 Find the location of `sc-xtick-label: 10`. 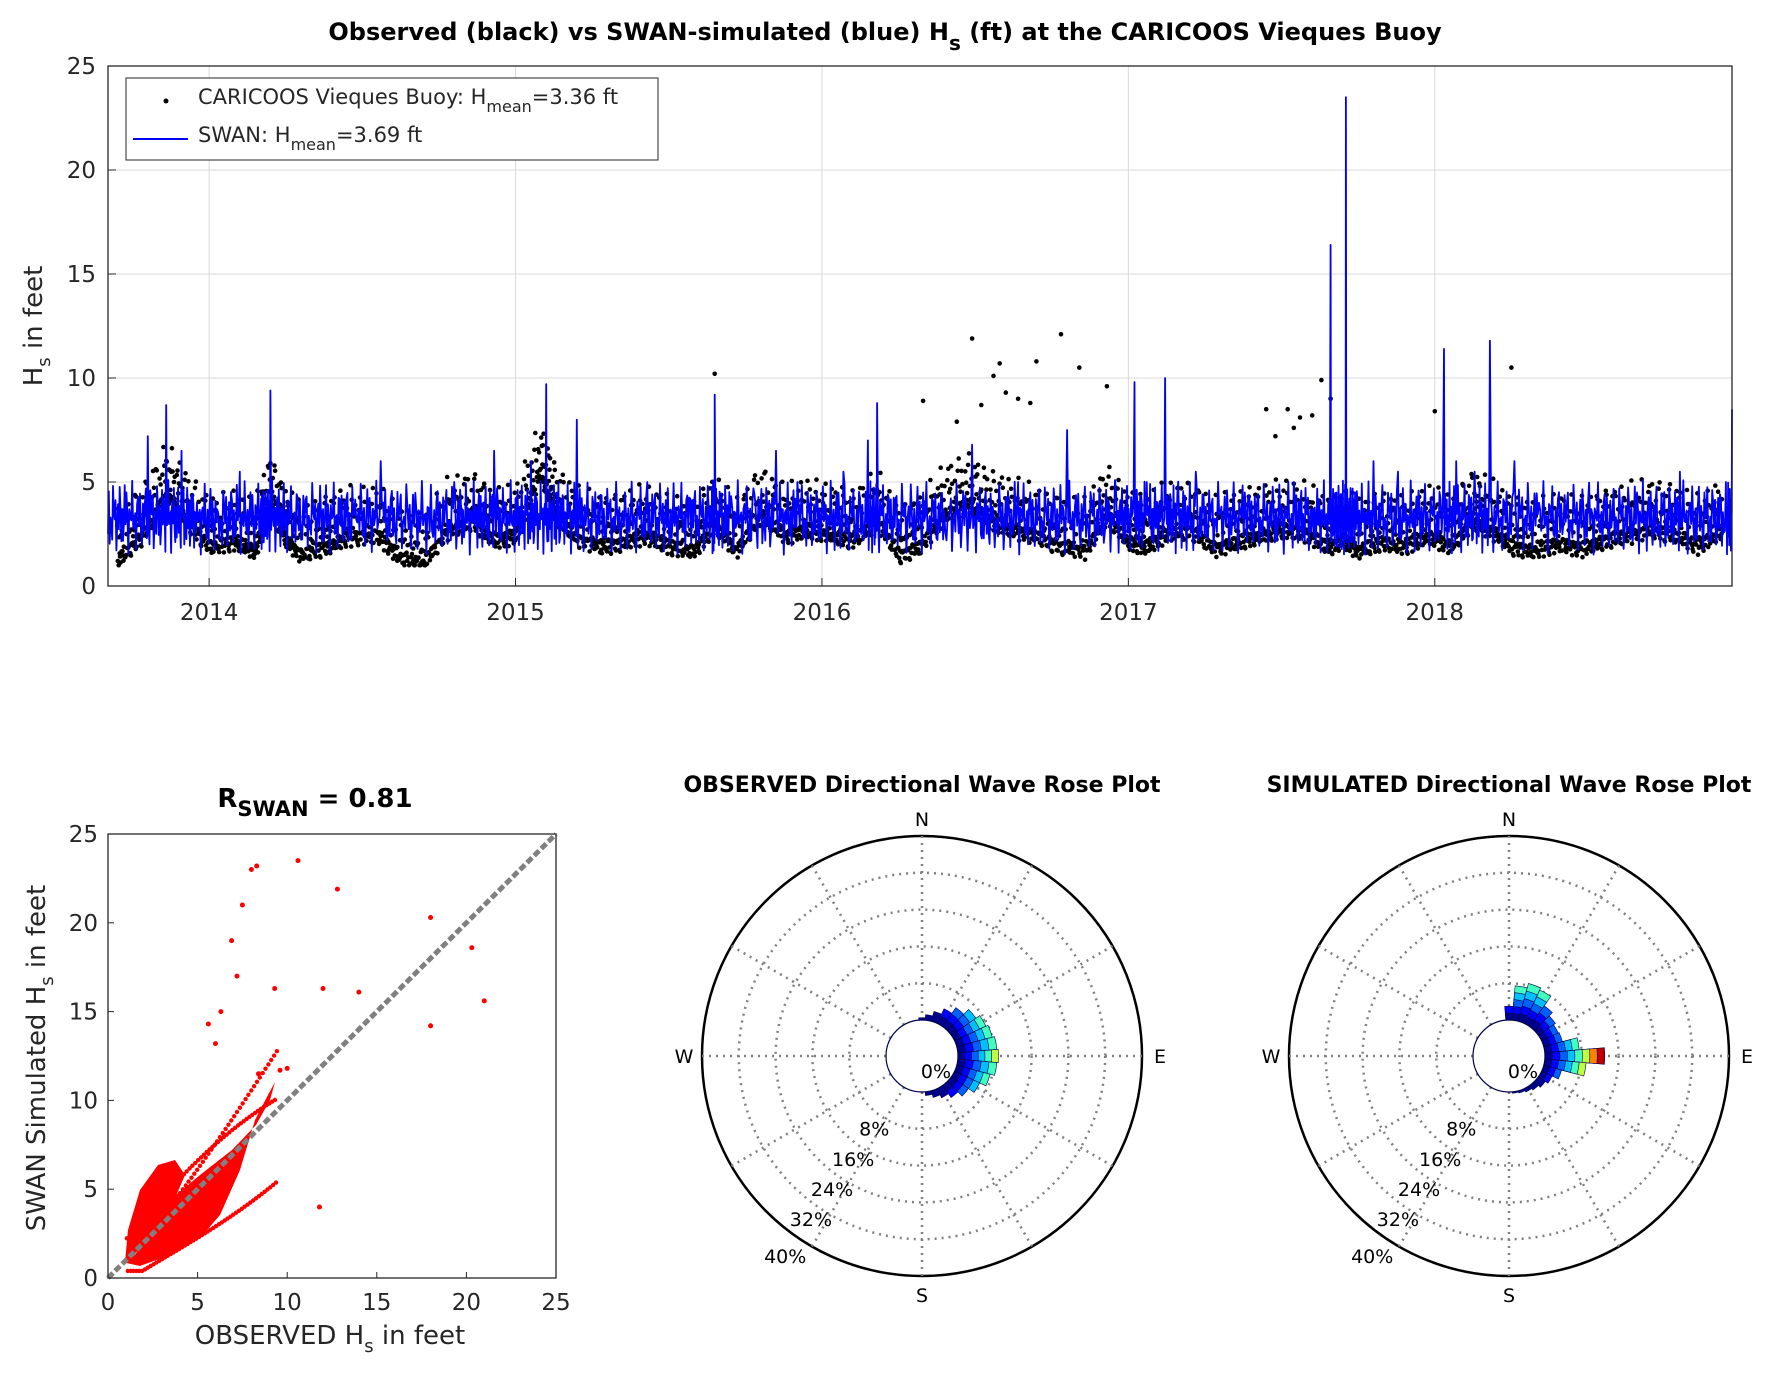

sc-xtick-label: 10 is located at coordinates (287, 1303).